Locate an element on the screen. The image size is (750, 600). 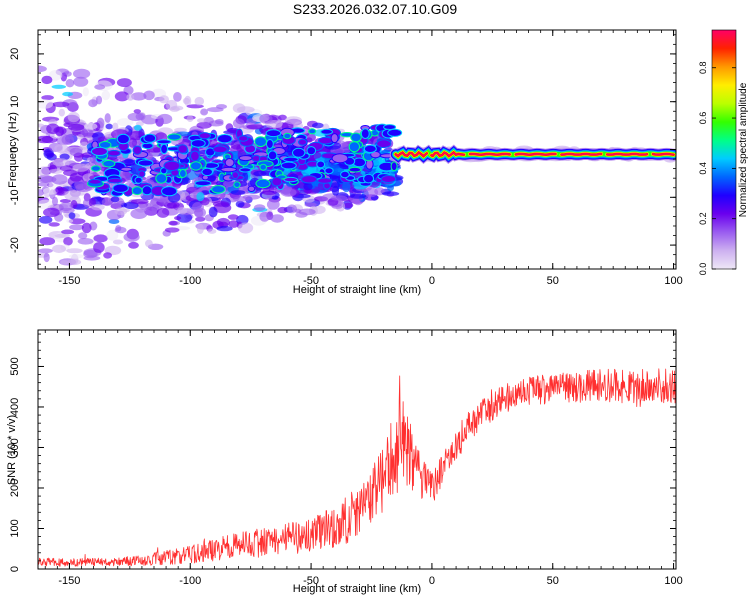
colorbar-tick-label: 0.4 is located at coordinates (703, 168).